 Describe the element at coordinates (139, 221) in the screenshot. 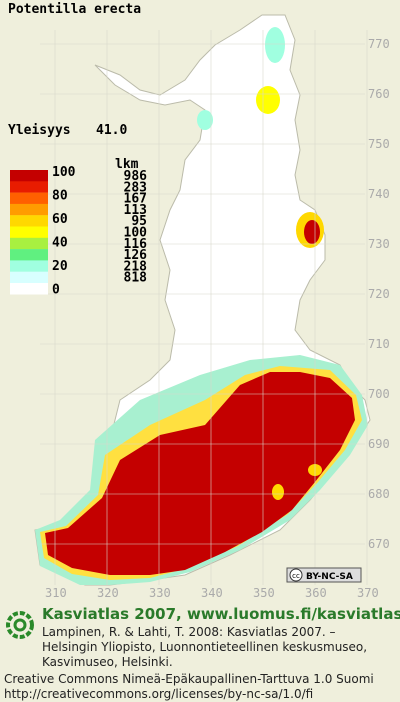

I see `count-label: 95` at that location.